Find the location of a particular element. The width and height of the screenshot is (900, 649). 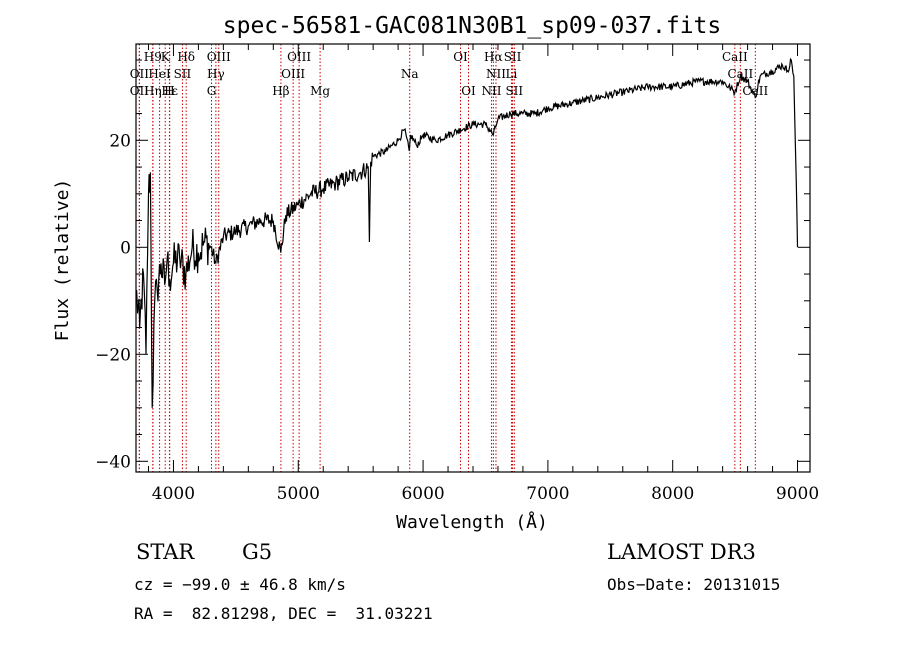

x-tick-label: 7000 is located at coordinates (547, 494).